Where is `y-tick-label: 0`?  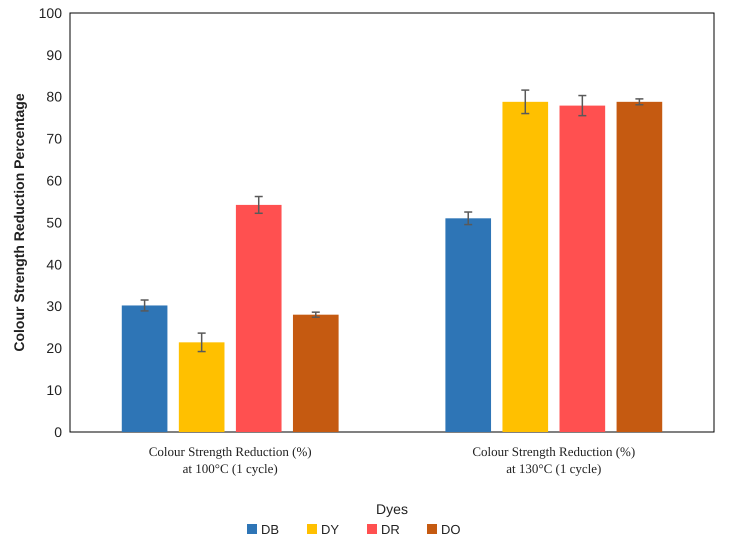
y-tick-label: 0 is located at coordinates (58, 432).